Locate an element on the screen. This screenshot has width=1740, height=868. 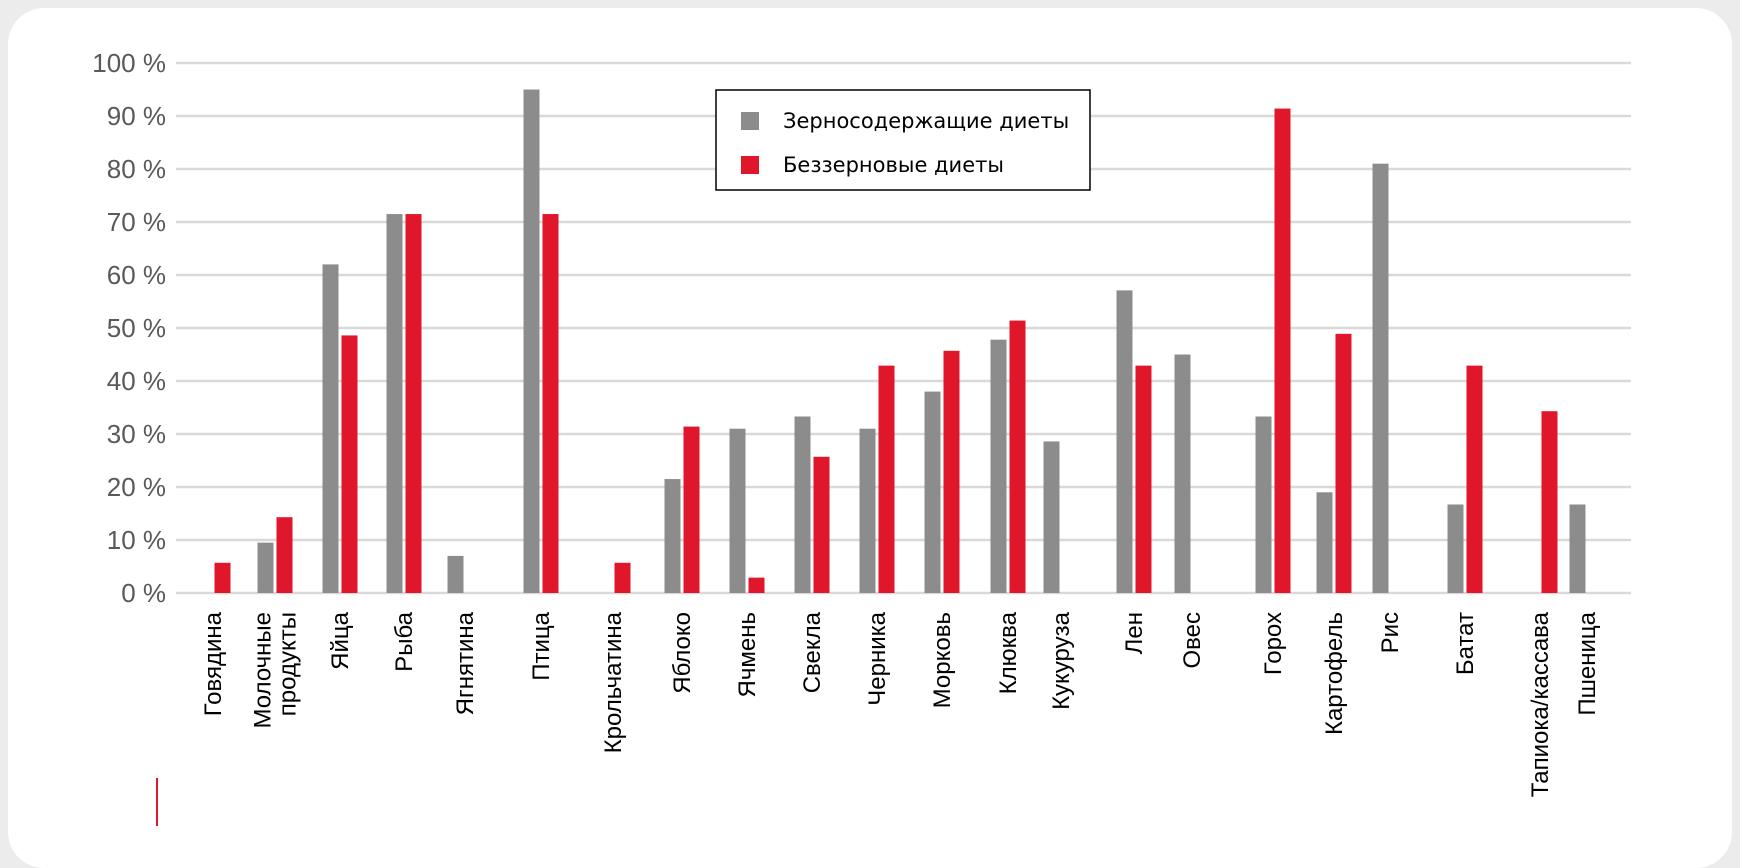
y-tick-label: 60 % is located at coordinates (136, 275).